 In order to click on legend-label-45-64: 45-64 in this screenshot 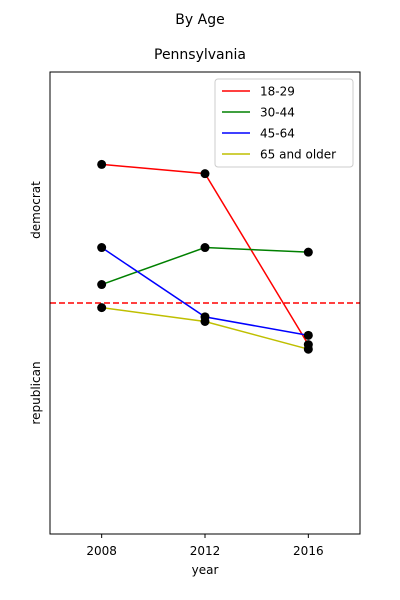, I will do `click(277, 134)`.